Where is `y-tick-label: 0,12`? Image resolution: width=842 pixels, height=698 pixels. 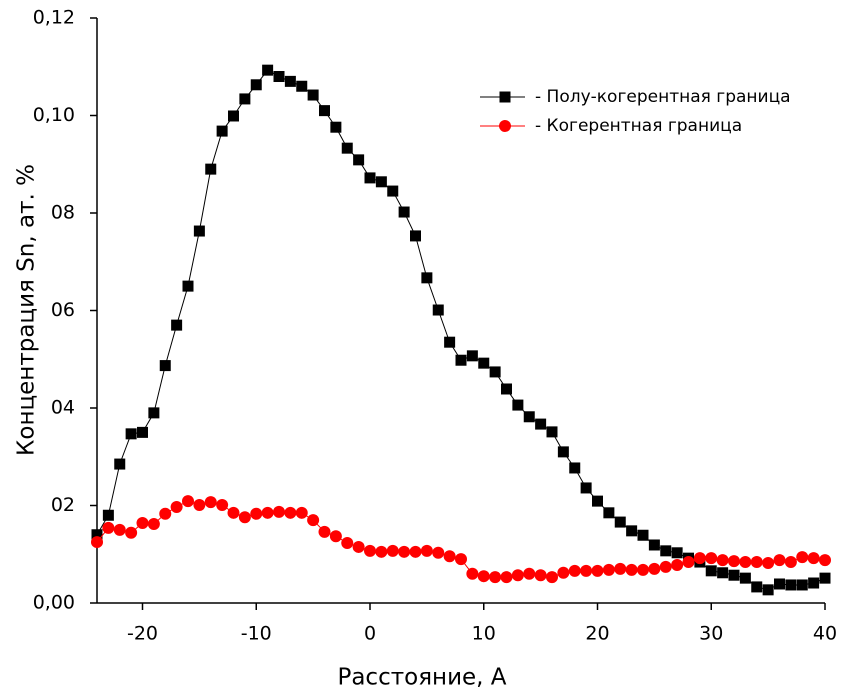
y-tick-label: 0,12 is located at coordinates (54, 18).